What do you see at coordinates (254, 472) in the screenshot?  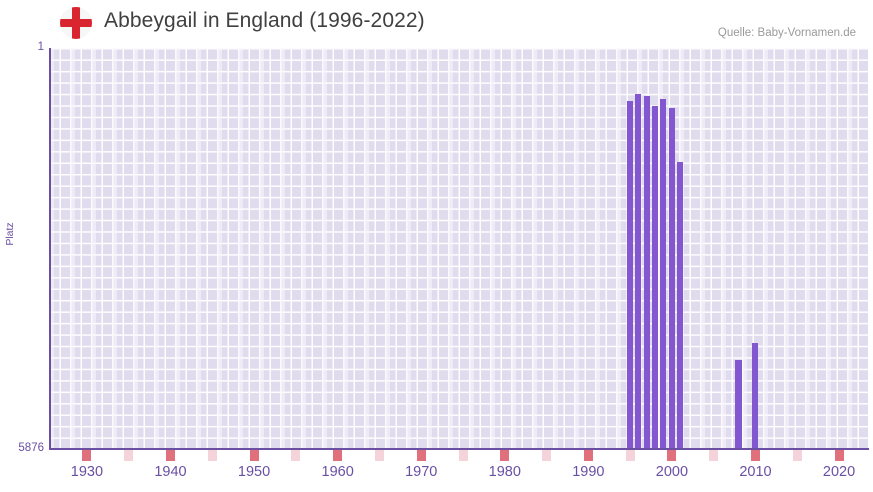 I see `x-axis-tick-label: 1950` at bounding box center [254, 472].